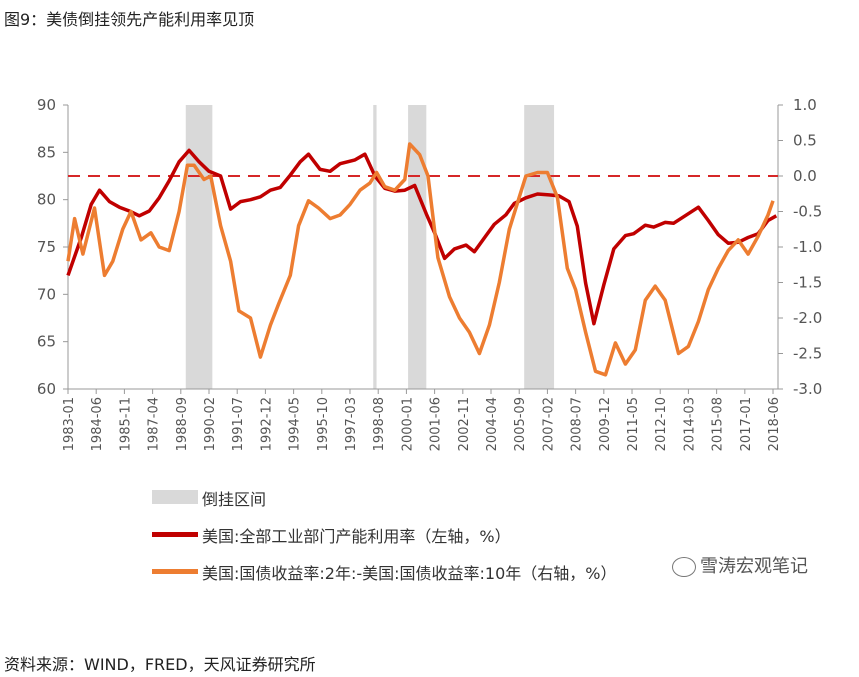  What do you see at coordinates (46, 247) in the screenshot?
I see `left-tick-label: 75` at bounding box center [46, 247].